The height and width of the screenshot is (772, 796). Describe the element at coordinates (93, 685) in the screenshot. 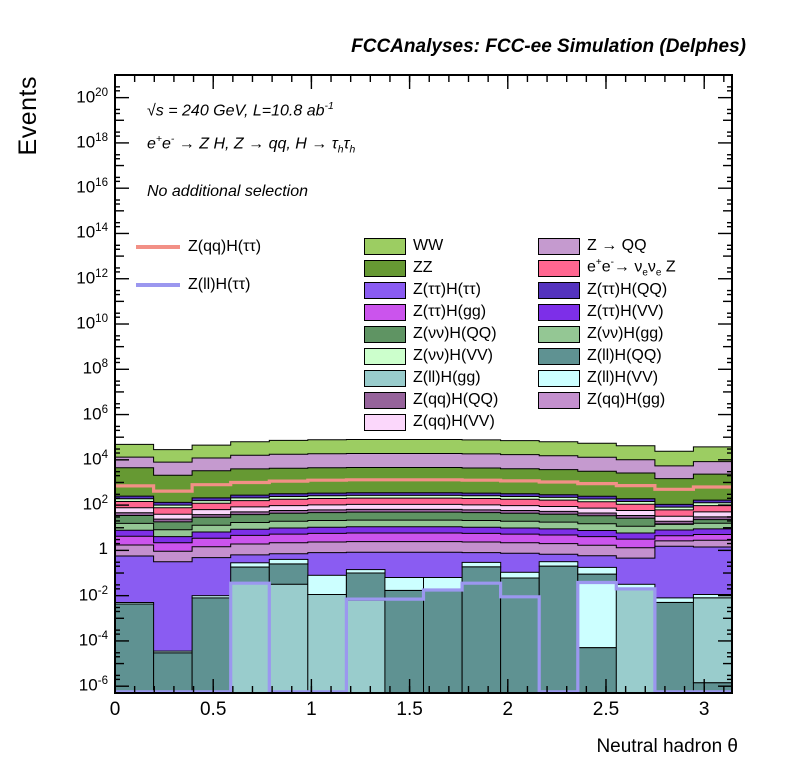

I see `y-tick-label: 10⁻⁶` at that location.